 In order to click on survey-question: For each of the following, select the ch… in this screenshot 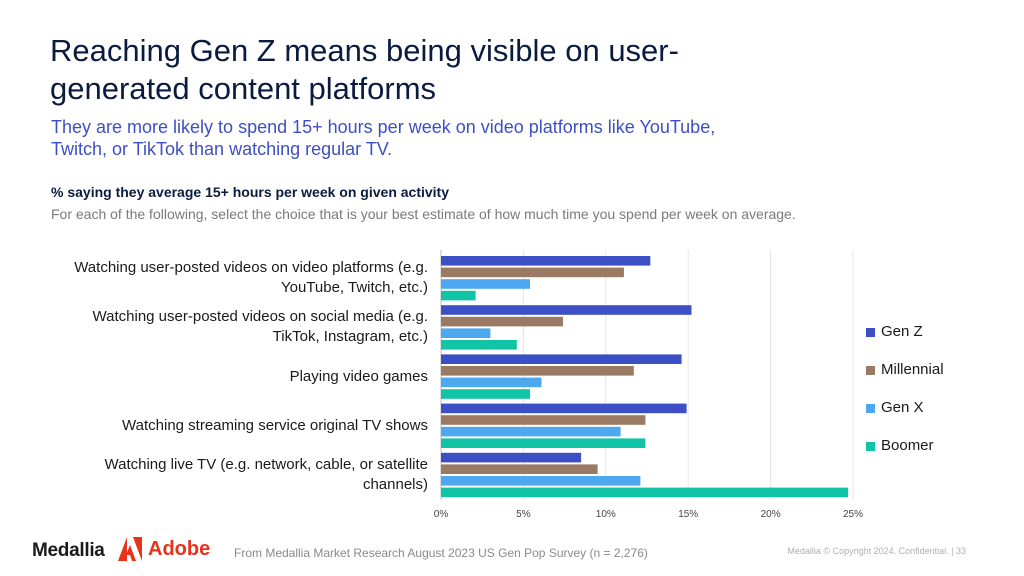, I will do `click(423, 214)`.